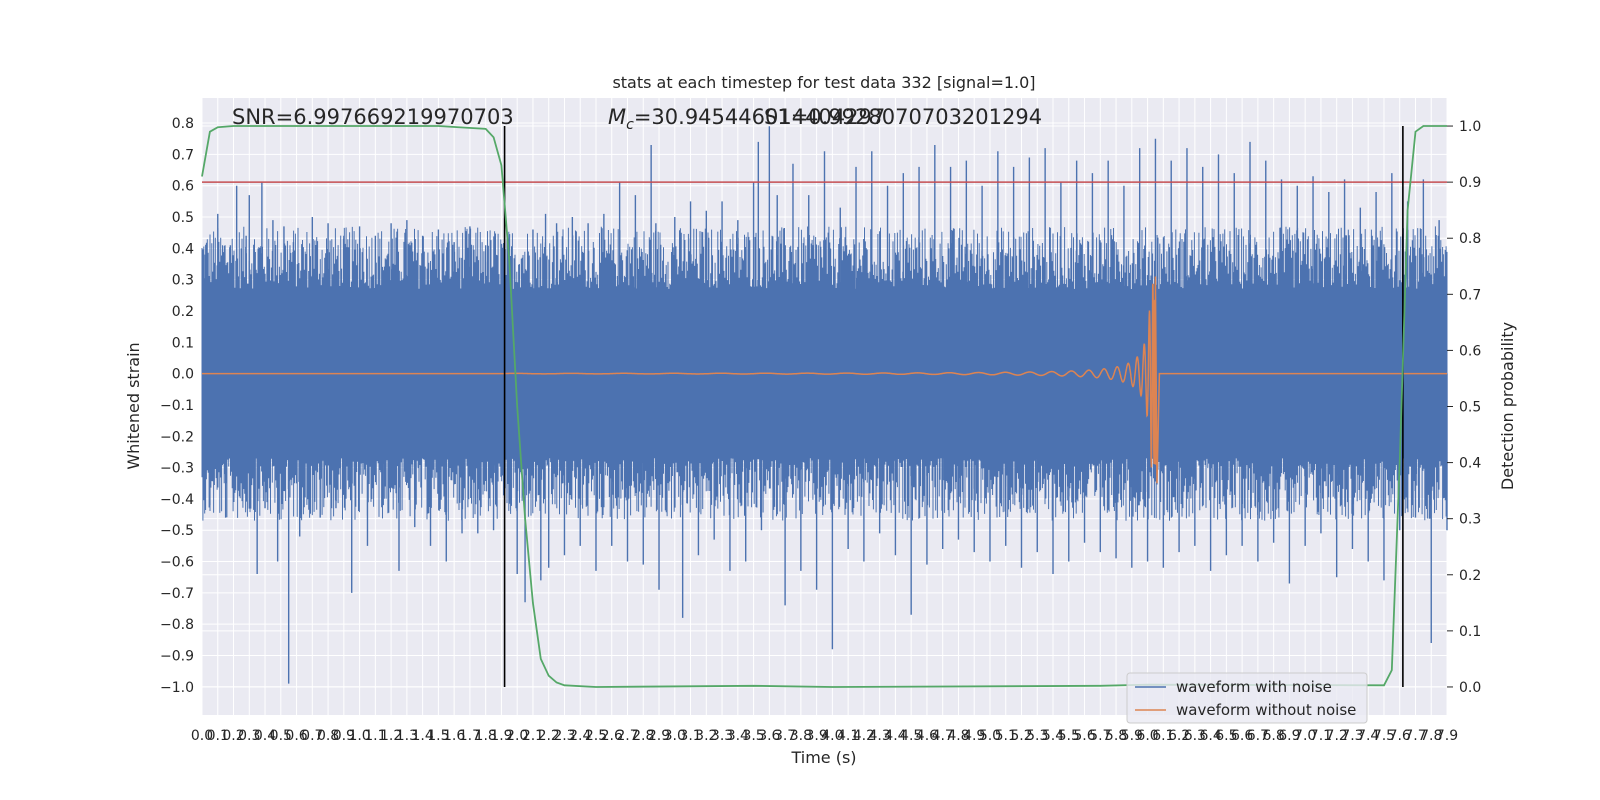  Describe the element at coordinates (617, 117) in the screenshot. I see `mc-symbol: M` at that location.